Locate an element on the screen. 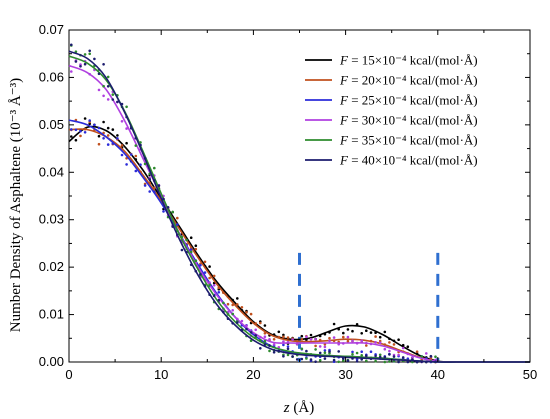 The width and height of the screenshot is (550, 419). legend-label-5: F = 35×10⁻⁴ kcal/(mol·Å) is located at coordinates (408, 140).